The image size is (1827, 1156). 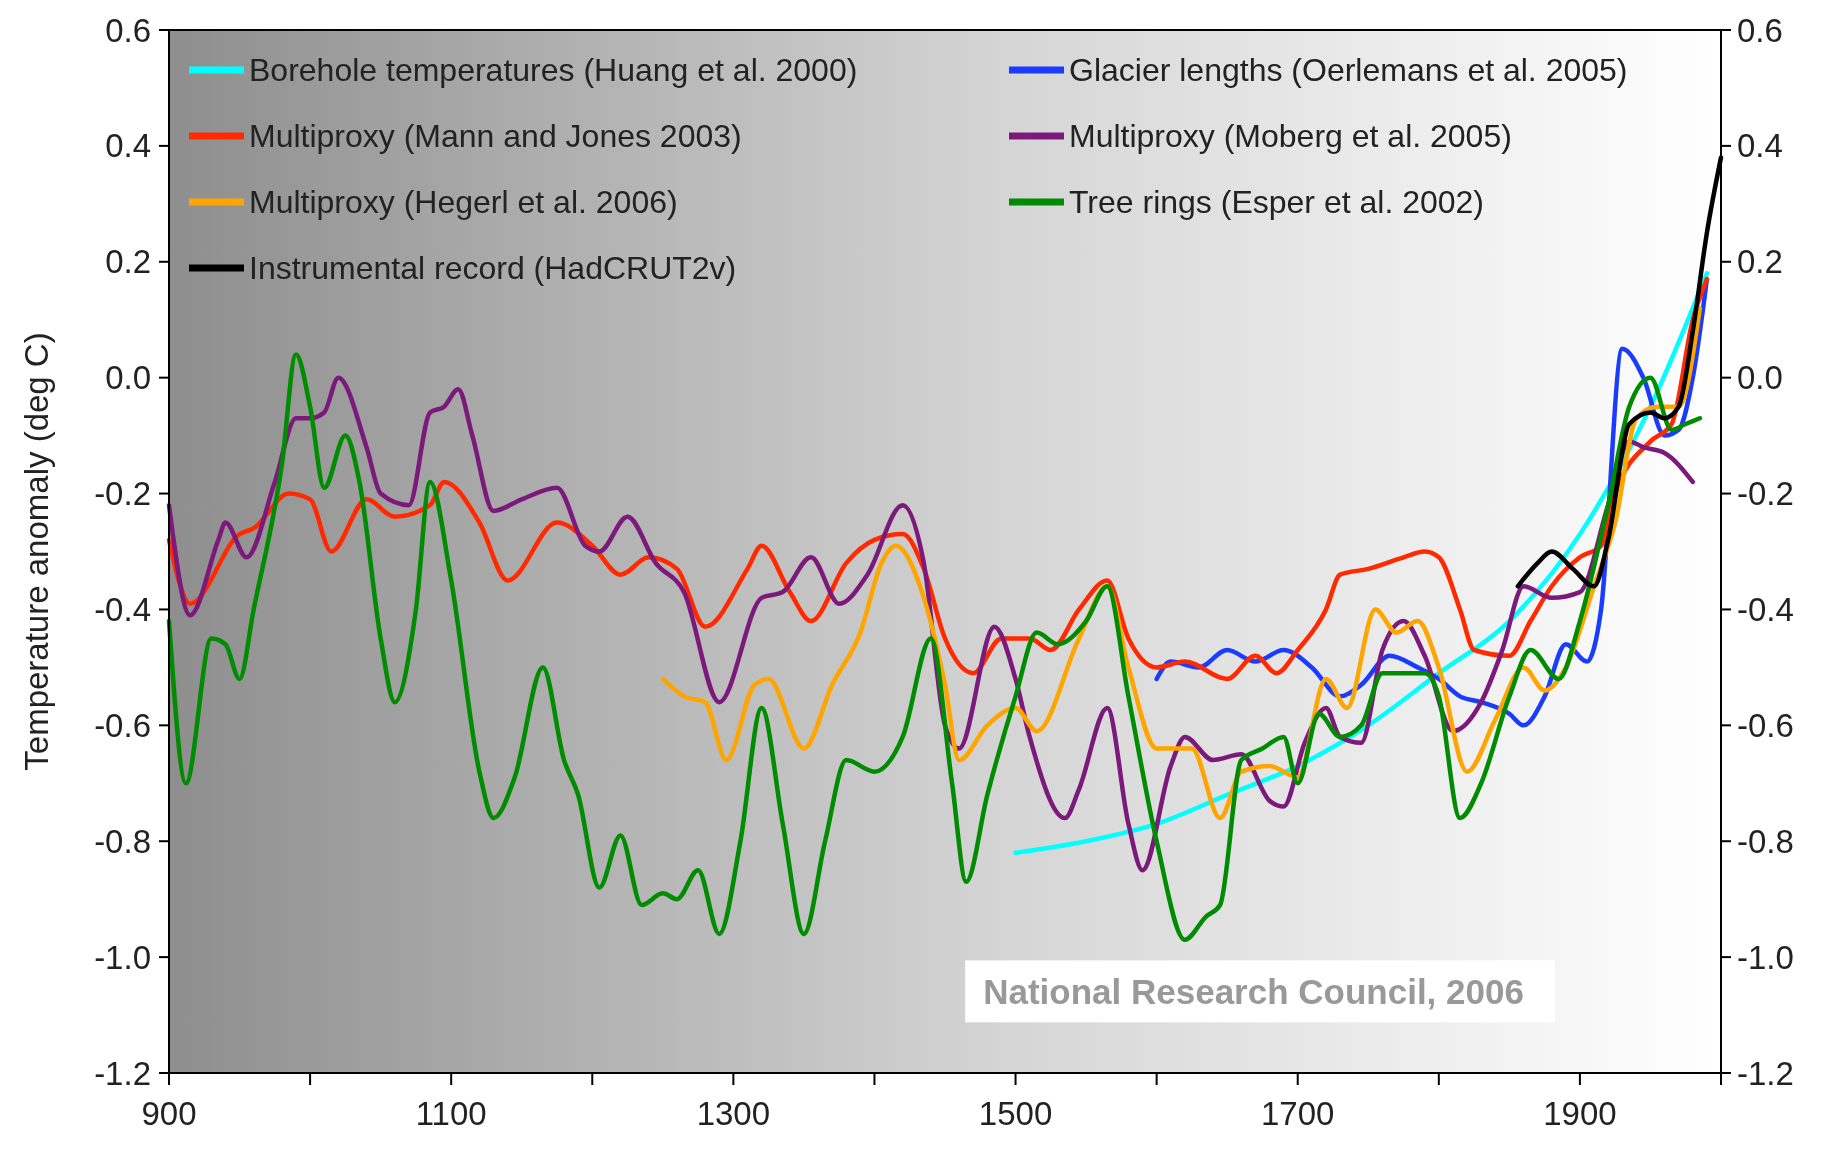 I want to click on x-tick-label: 1700, so click(x=1298, y=1113).